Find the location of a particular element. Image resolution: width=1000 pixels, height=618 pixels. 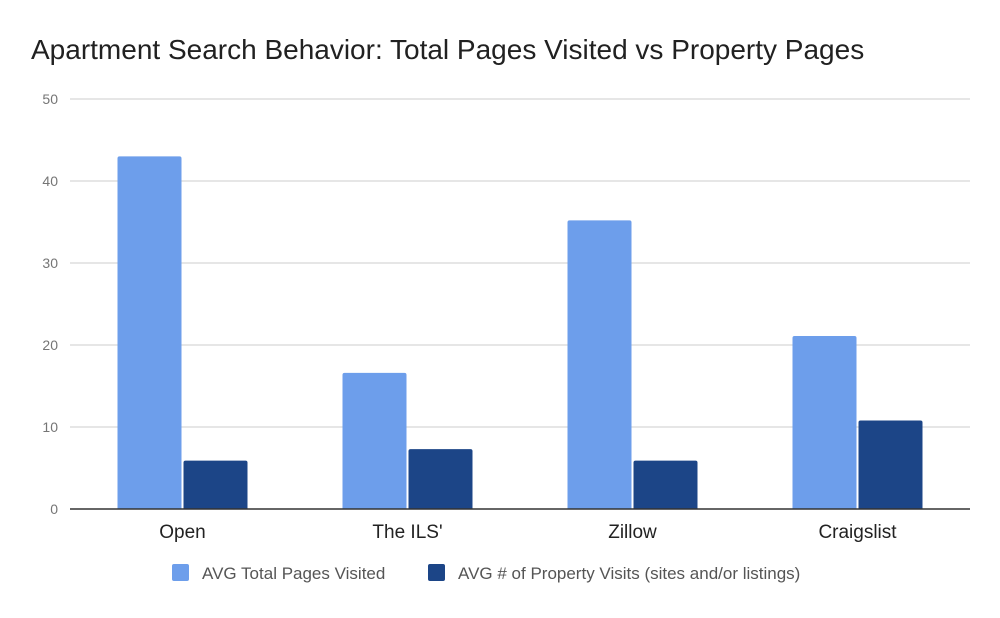

x-tick-label: Open is located at coordinates (182, 532).